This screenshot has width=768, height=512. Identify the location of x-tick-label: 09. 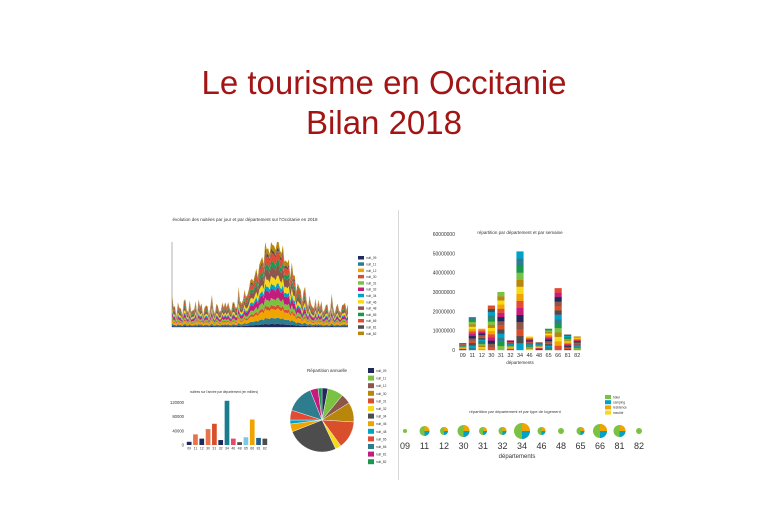
(405, 446).